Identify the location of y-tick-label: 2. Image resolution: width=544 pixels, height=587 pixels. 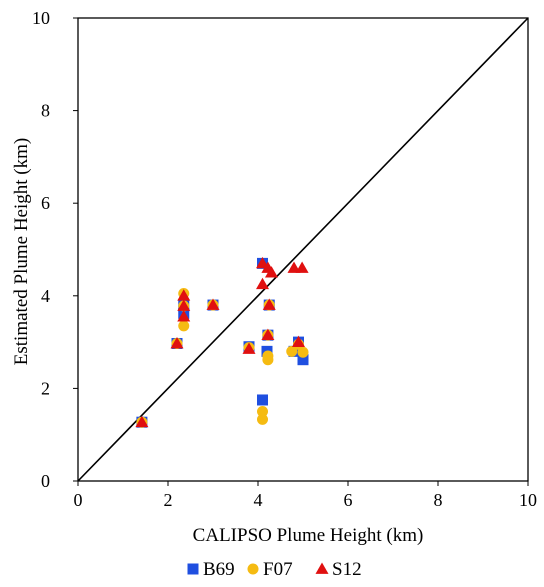
(45, 388).